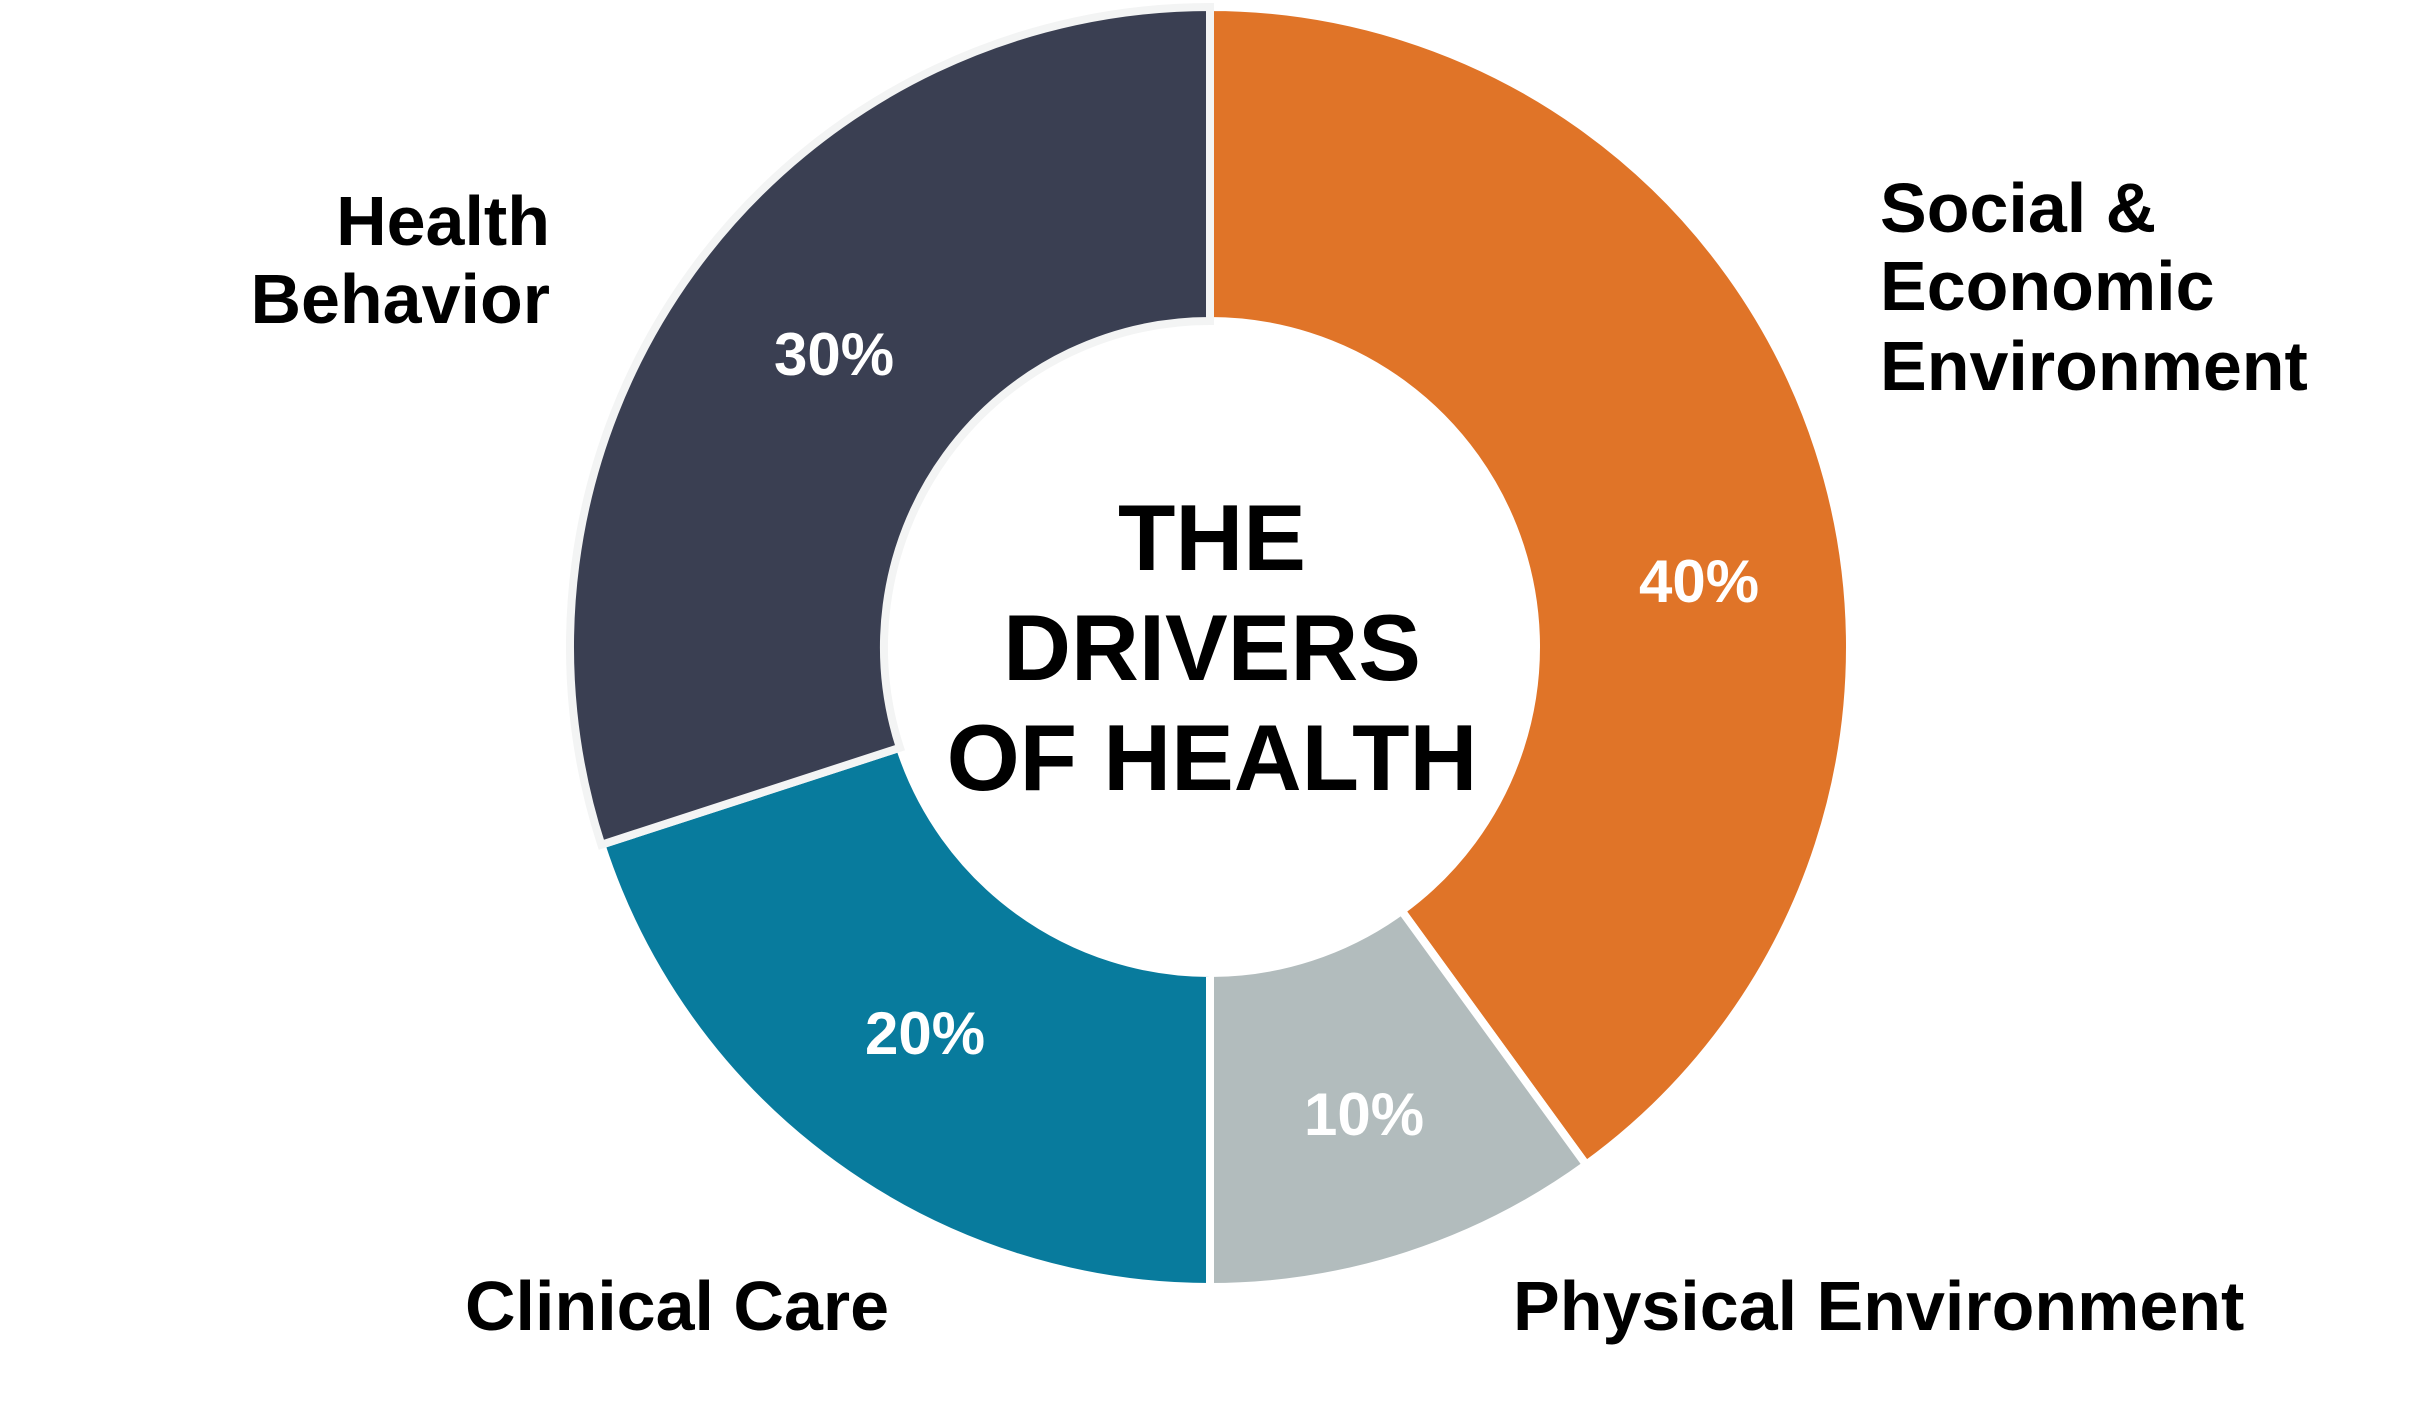 The height and width of the screenshot is (1410, 2431). I want to click on category-label-physical-environment: Physical Environment, so click(1878, 1306).